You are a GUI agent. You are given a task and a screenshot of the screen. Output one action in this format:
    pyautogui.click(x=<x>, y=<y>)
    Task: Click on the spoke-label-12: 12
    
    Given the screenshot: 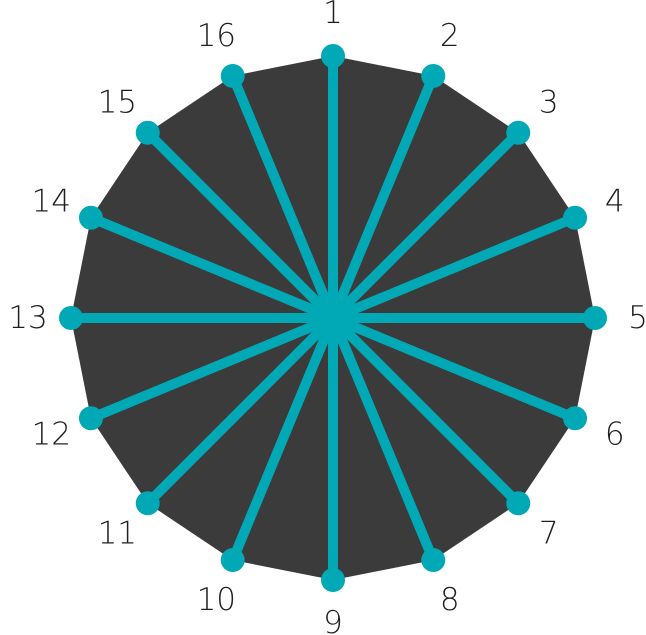 What is the action you would take?
    pyautogui.click(x=50, y=435)
    